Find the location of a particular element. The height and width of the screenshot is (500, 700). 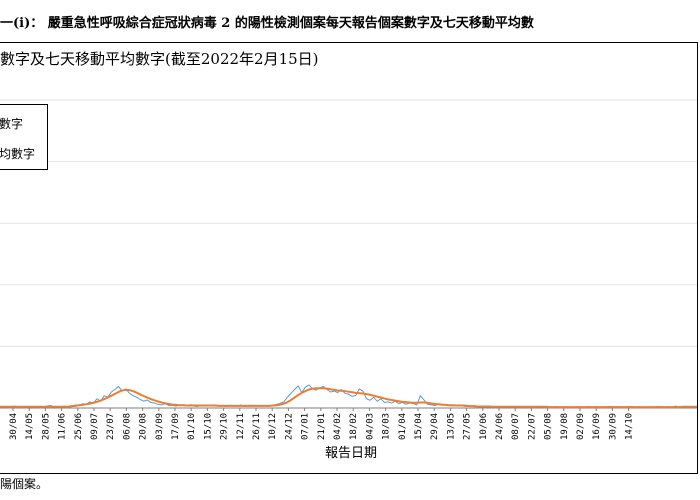

x-tick-label: 01/10 is located at coordinates (192, 426).